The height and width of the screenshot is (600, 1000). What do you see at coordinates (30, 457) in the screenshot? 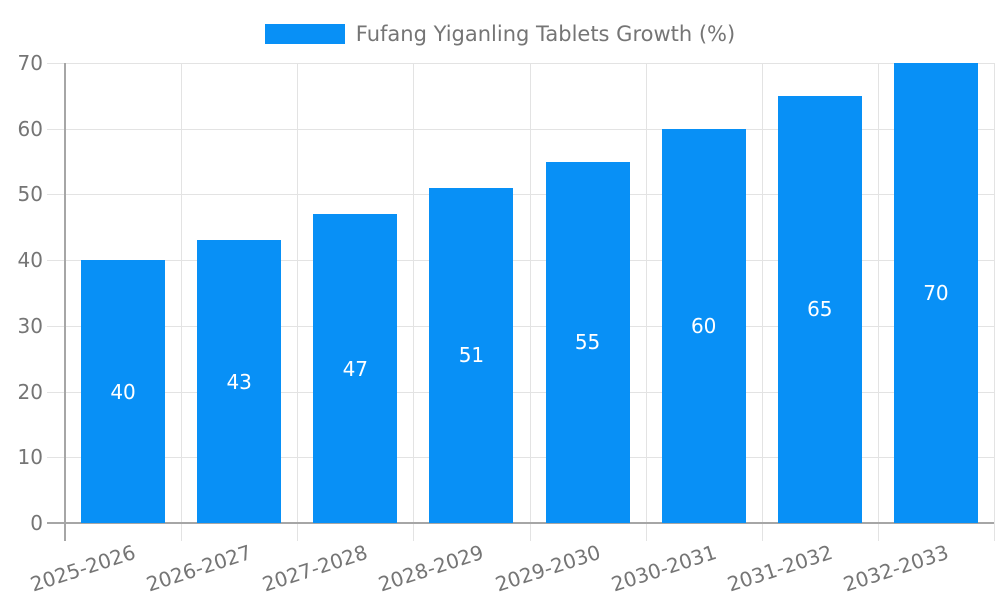
I see `y-axis-tick-label: 10` at bounding box center [30, 457].